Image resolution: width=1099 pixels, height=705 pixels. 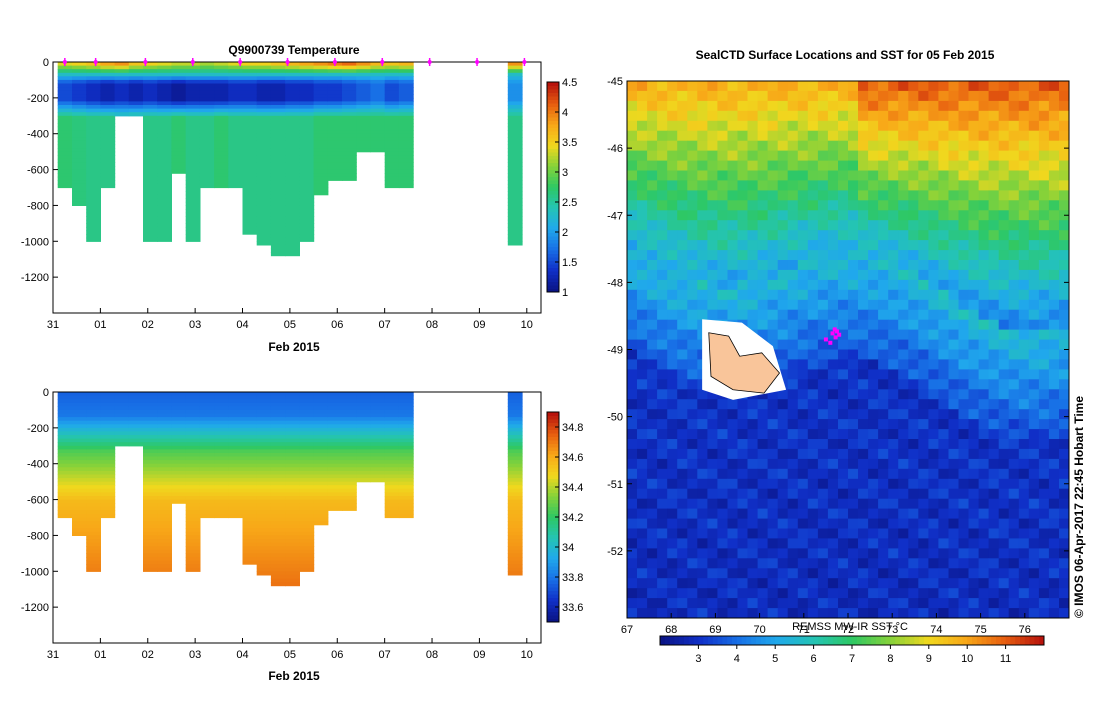 What do you see at coordinates (572, 488) in the screenshot?
I see `colorbar-tick-label: 34.4` at bounding box center [572, 488].